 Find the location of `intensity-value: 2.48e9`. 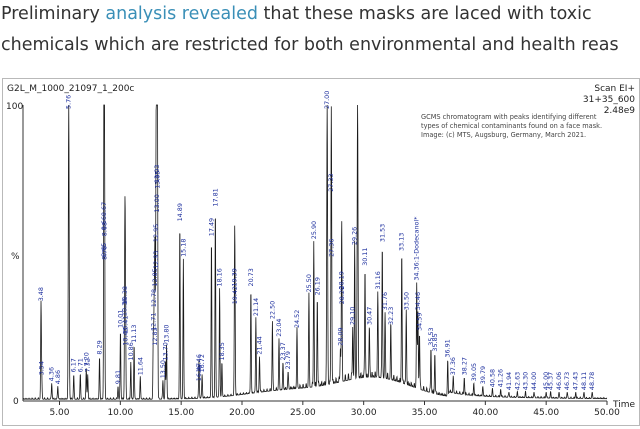

intensity-value: 2.48e9 is located at coordinates (620, 111).